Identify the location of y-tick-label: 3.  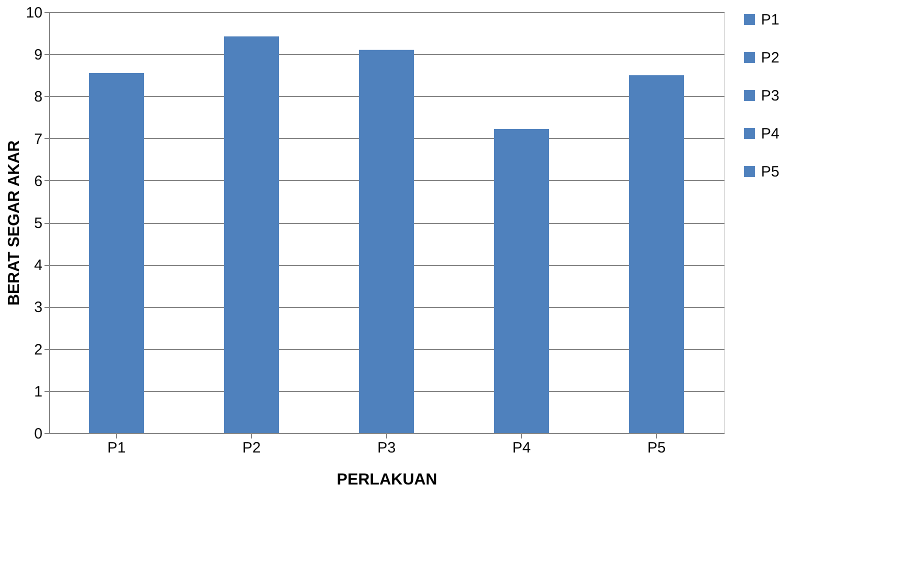
(38, 307).